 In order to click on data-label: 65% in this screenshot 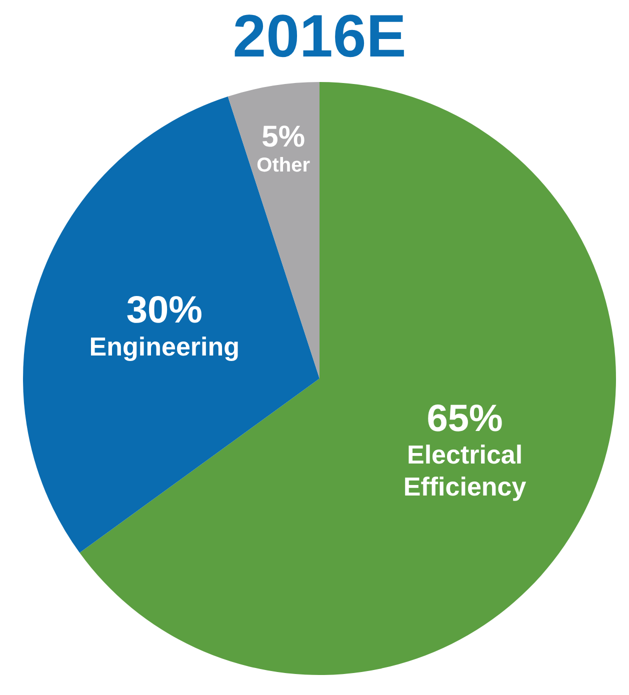, I will do `click(464, 419)`.